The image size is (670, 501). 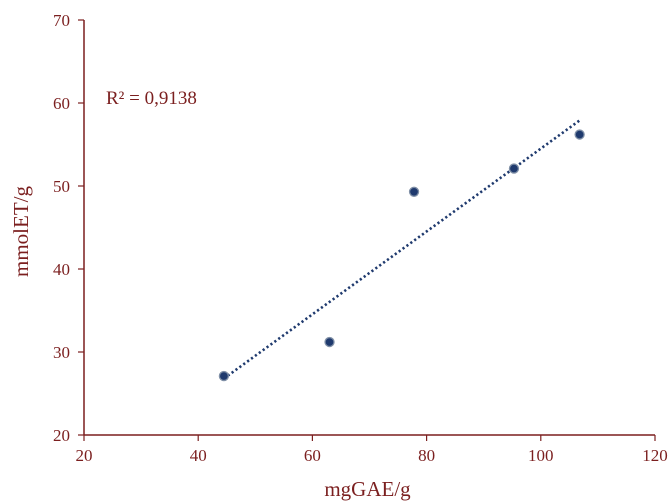 I want to click on x-axis-title: mgGAE/g, so click(x=367, y=489).